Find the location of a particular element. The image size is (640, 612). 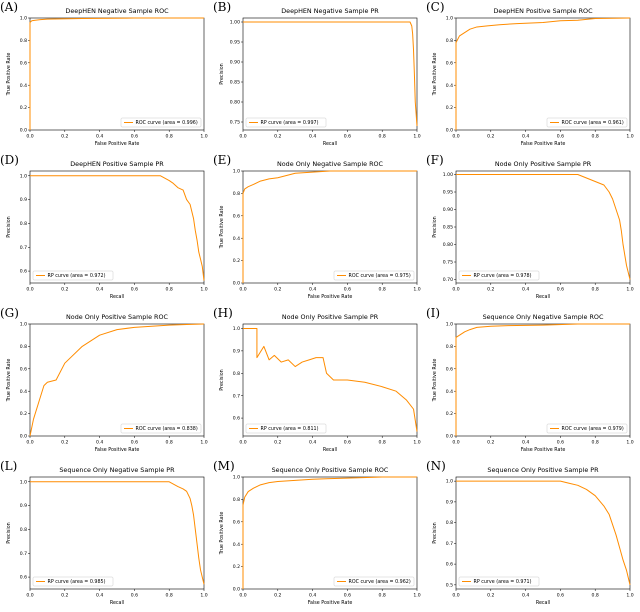

chart-title: Sequence Only Negative Sample PR is located at coordinates (117, 470).